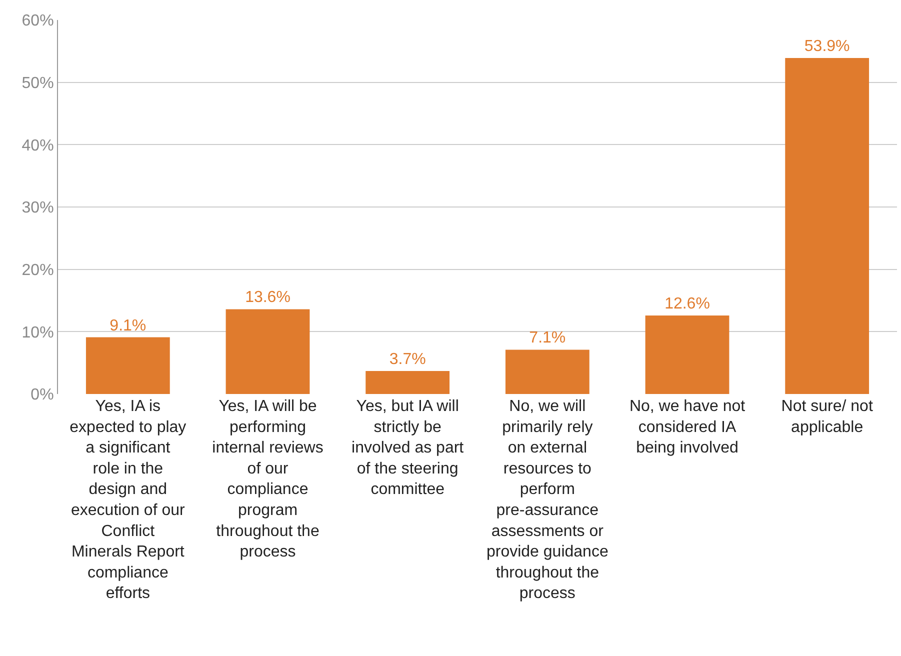 This screenshot has width=901, height=656. Describe the element at coordinates (827, 417) in the screenshot. I see `x-tick-label: Not sure/ not applicable` at that location.